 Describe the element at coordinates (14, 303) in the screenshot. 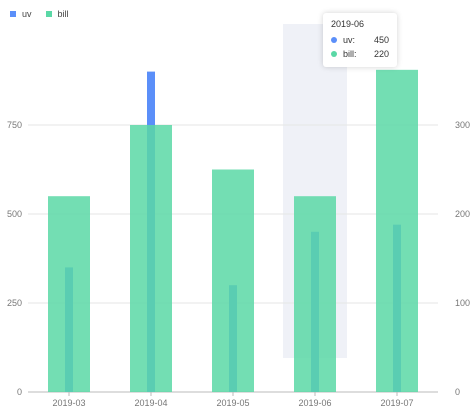

I see `y-left-tick-label: 250` at that location.